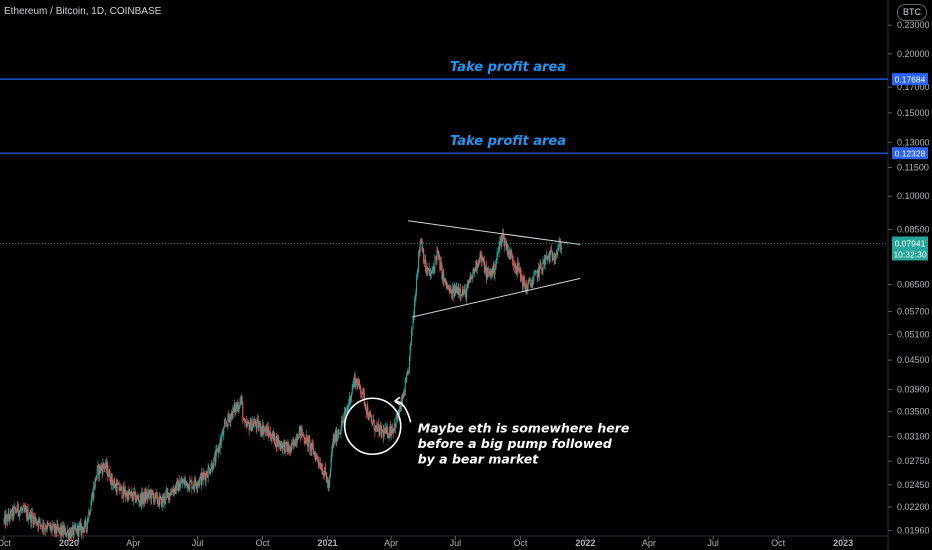 The height and width of the screenshot is (550, 932). I want to click on y-tick-label: 0.04500, so click(913, 360).